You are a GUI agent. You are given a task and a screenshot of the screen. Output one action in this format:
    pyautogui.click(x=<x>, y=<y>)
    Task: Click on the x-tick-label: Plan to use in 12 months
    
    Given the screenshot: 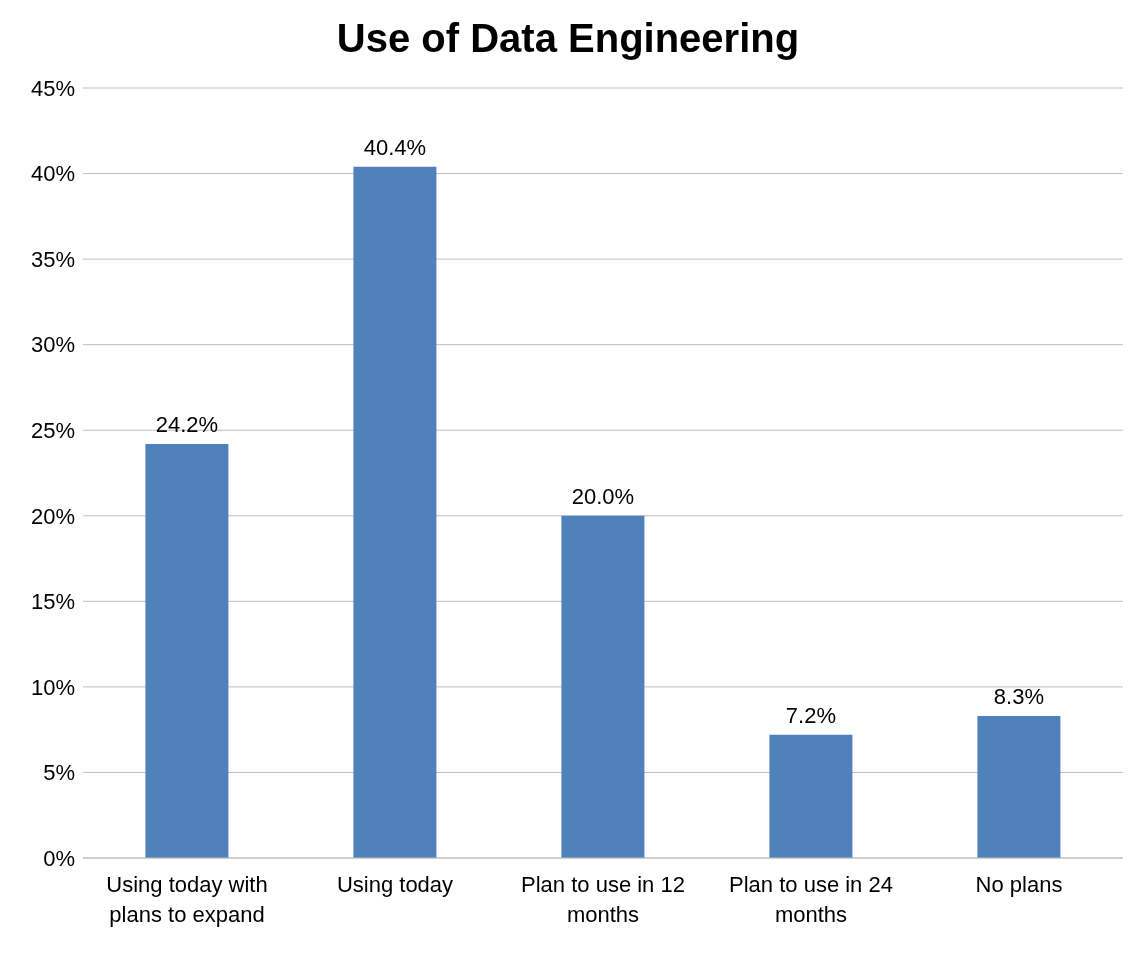 What is the action you would take?
    pyautogui.click(x=603, y=899)
    